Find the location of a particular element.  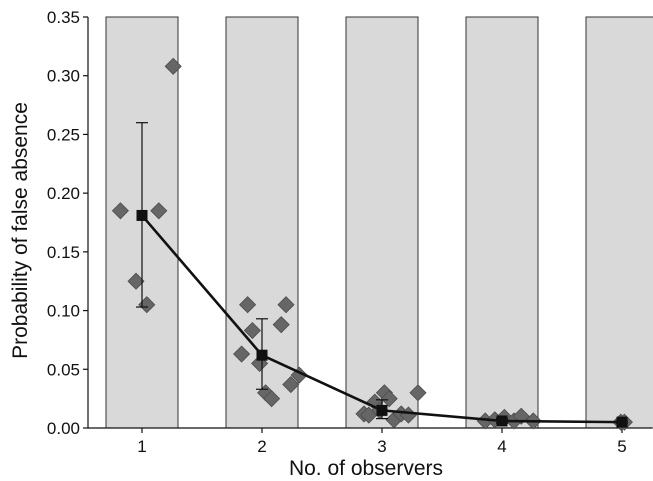

y-tick-label-7: 0.35 is located at coordinates (63, 17).